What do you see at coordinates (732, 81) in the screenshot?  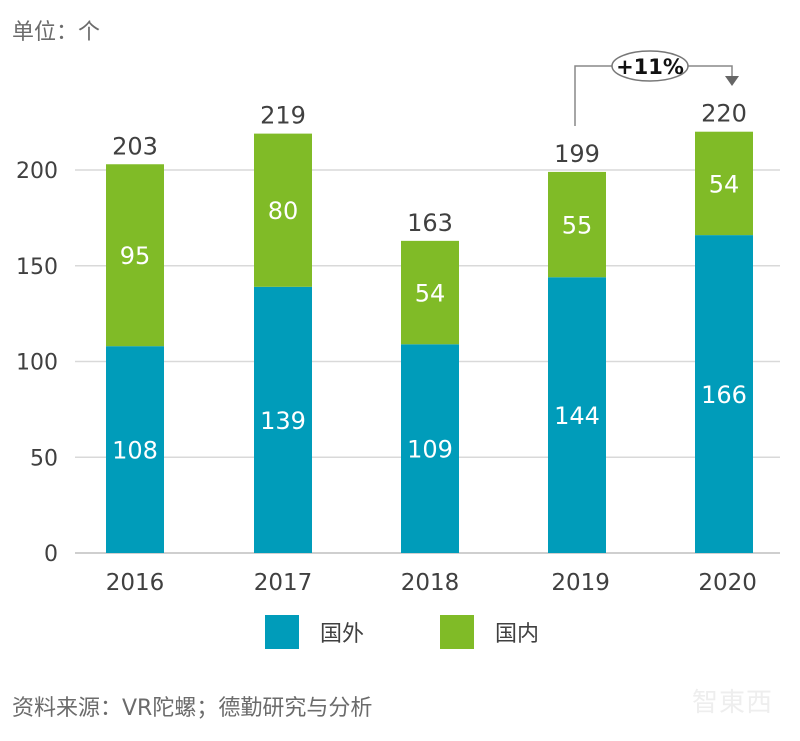 I see `arrow-head-icon` at bounding box center [732, 81].